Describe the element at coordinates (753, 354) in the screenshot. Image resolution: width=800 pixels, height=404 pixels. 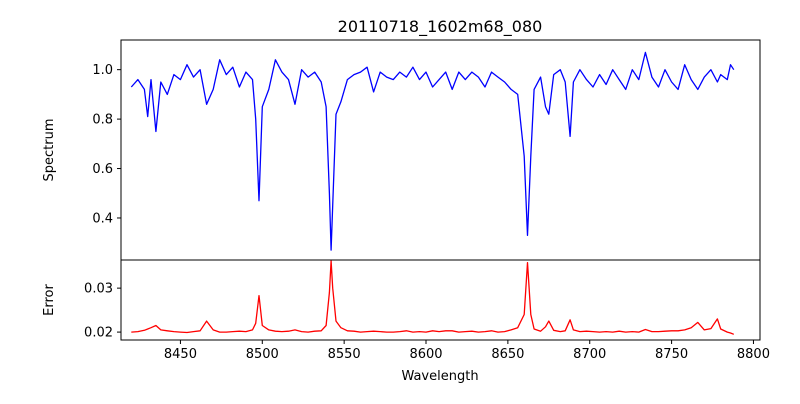
I see `x-tick-label: 8800` at that location.